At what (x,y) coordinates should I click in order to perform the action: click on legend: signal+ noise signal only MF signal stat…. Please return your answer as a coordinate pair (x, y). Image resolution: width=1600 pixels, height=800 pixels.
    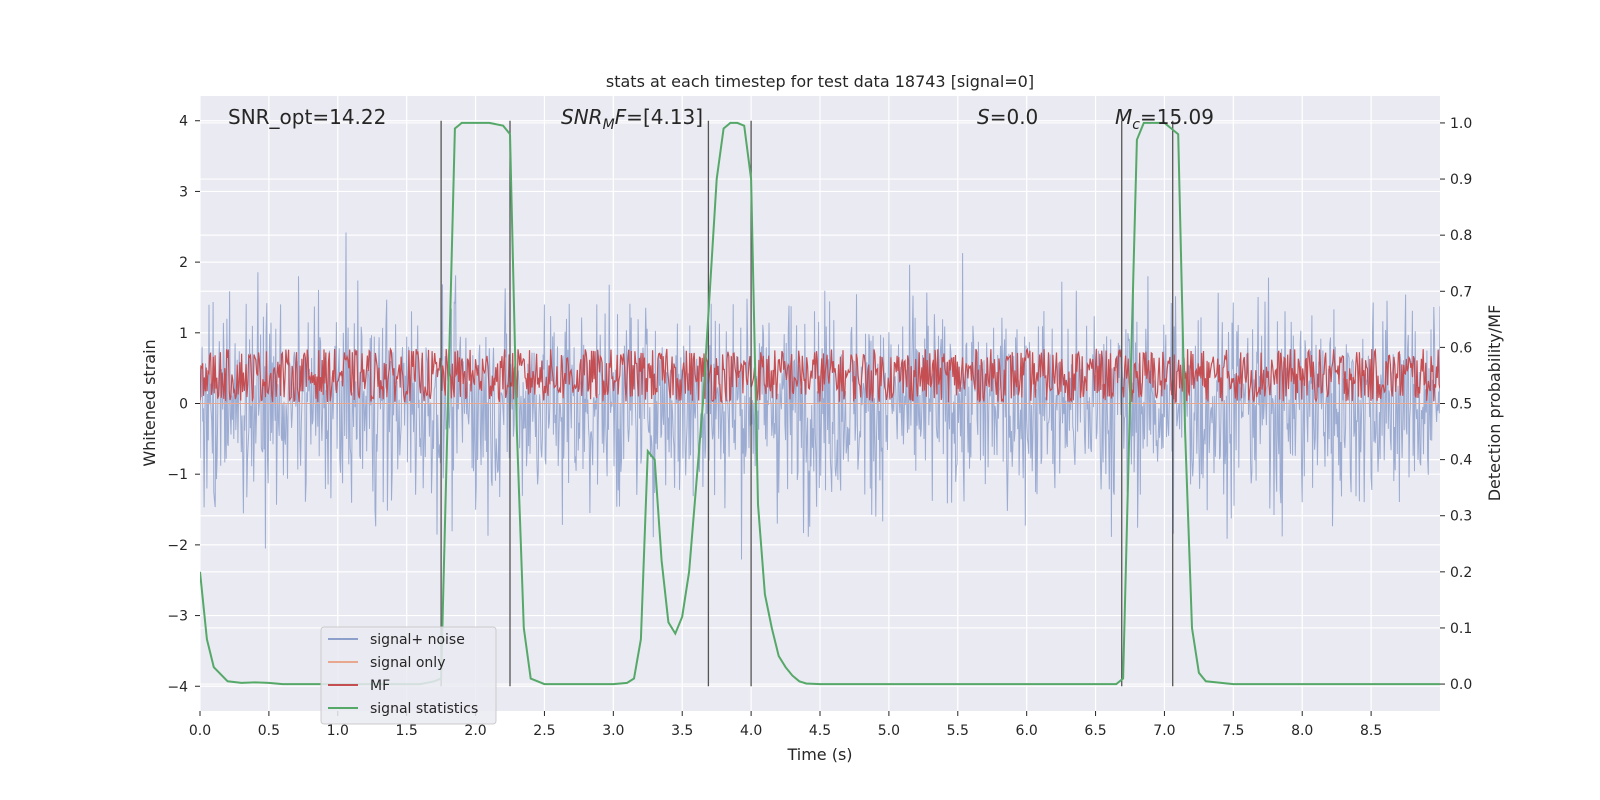
    Looking at the image, I should click on (408, 675).